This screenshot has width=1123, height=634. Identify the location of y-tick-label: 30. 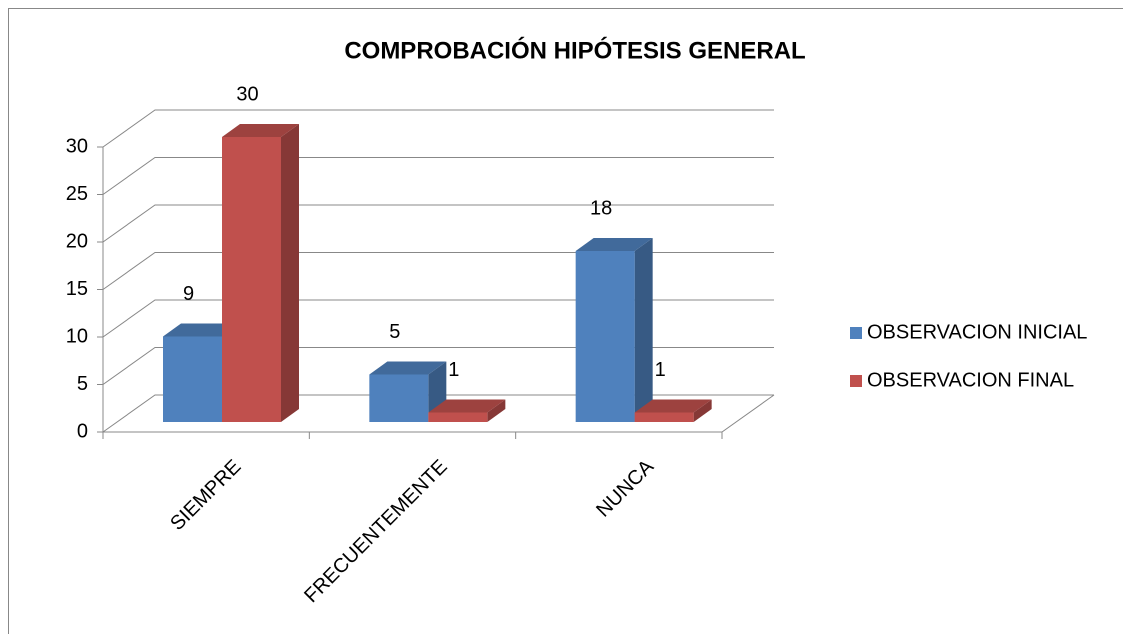
(77, 146).